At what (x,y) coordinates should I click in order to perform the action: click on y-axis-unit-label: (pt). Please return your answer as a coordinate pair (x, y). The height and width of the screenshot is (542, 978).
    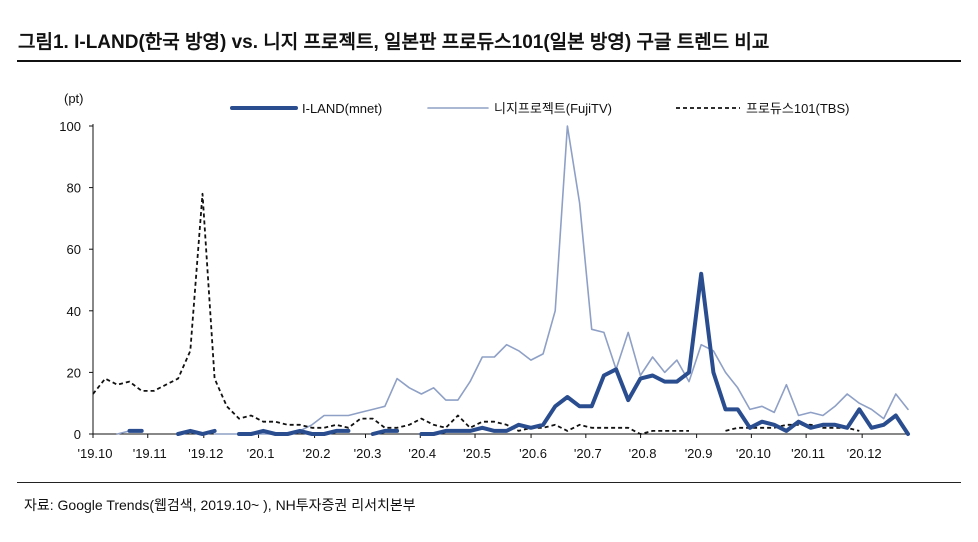
    Looking at the image, I should click on (74, 98).